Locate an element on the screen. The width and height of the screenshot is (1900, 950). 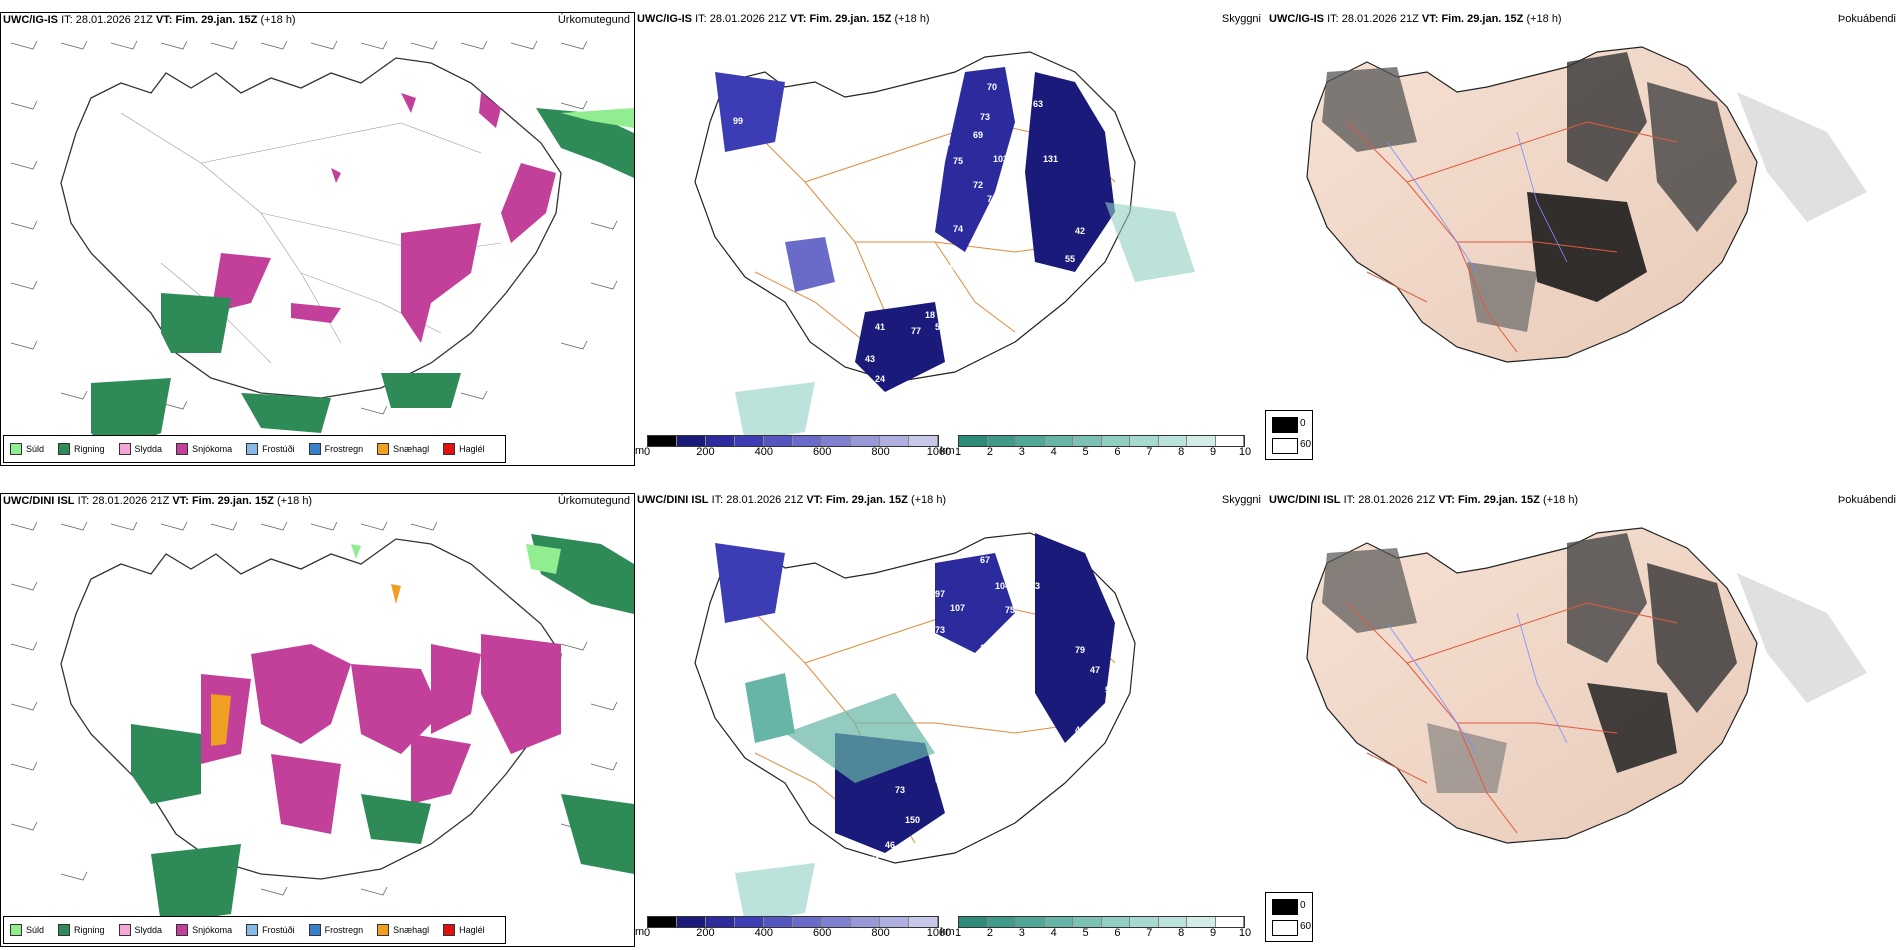
fog-map-top is located at coordinates (1586, 204).